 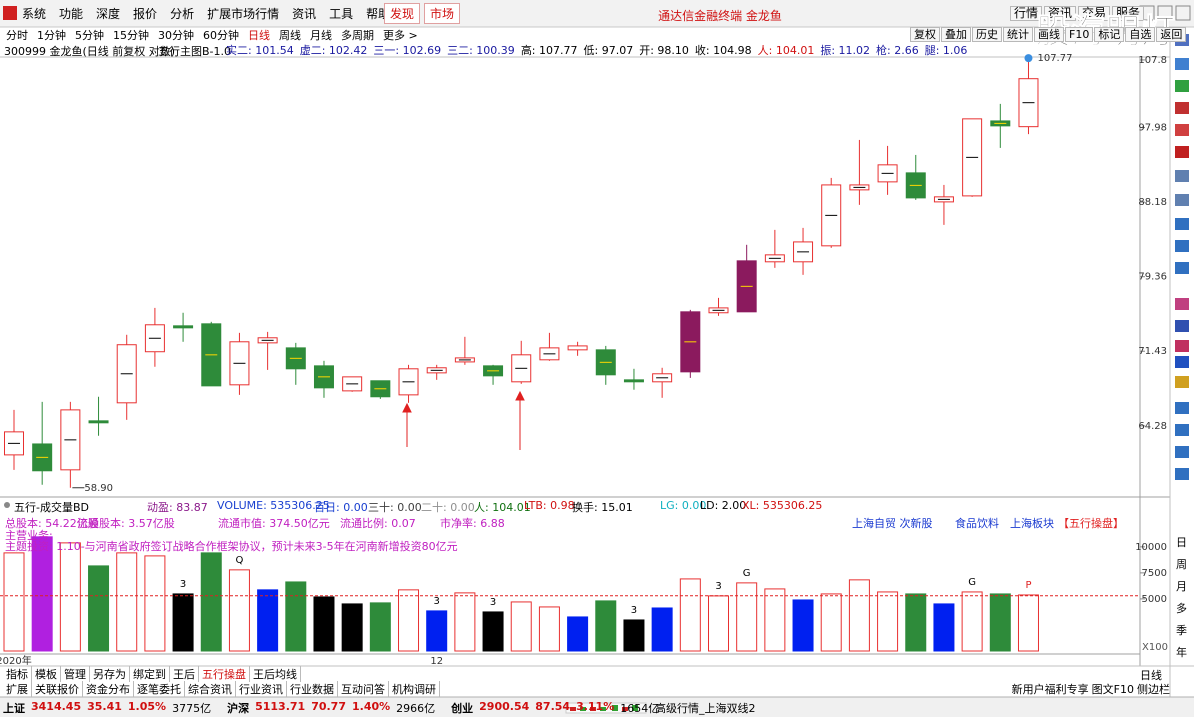 I want to click on link: 扩展, so click(x=17, y=689).